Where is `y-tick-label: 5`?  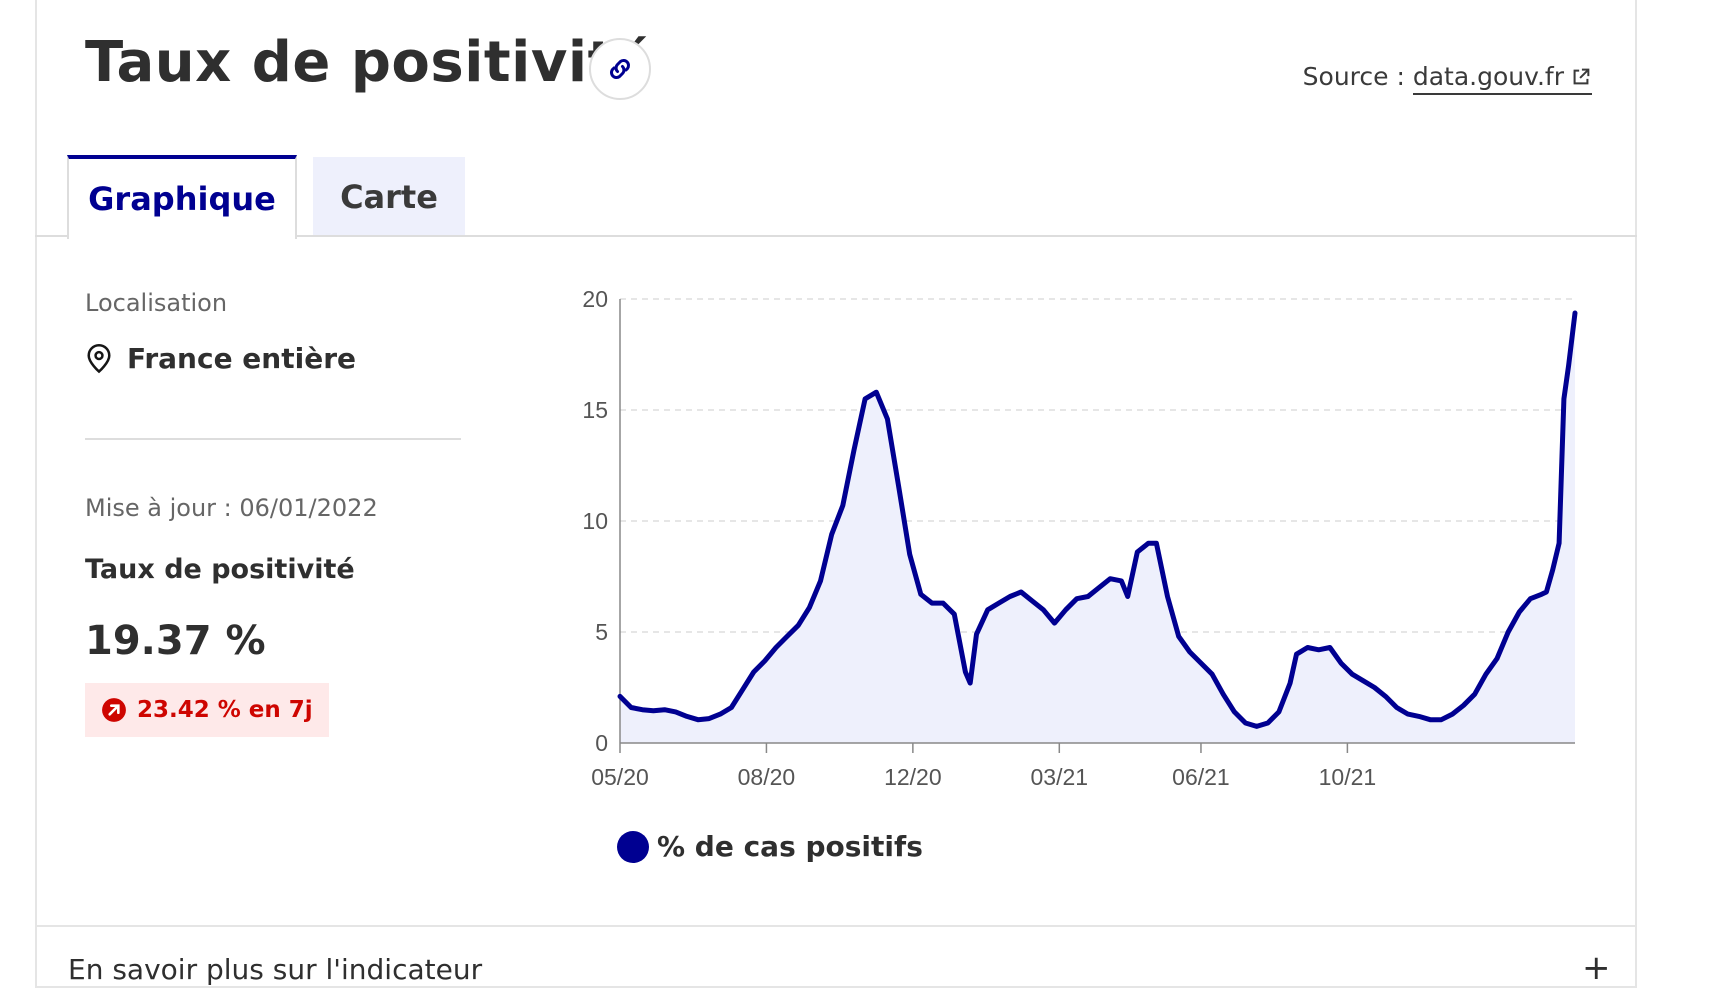
y-tick-label: 5 is located at coordinates (601, 632).